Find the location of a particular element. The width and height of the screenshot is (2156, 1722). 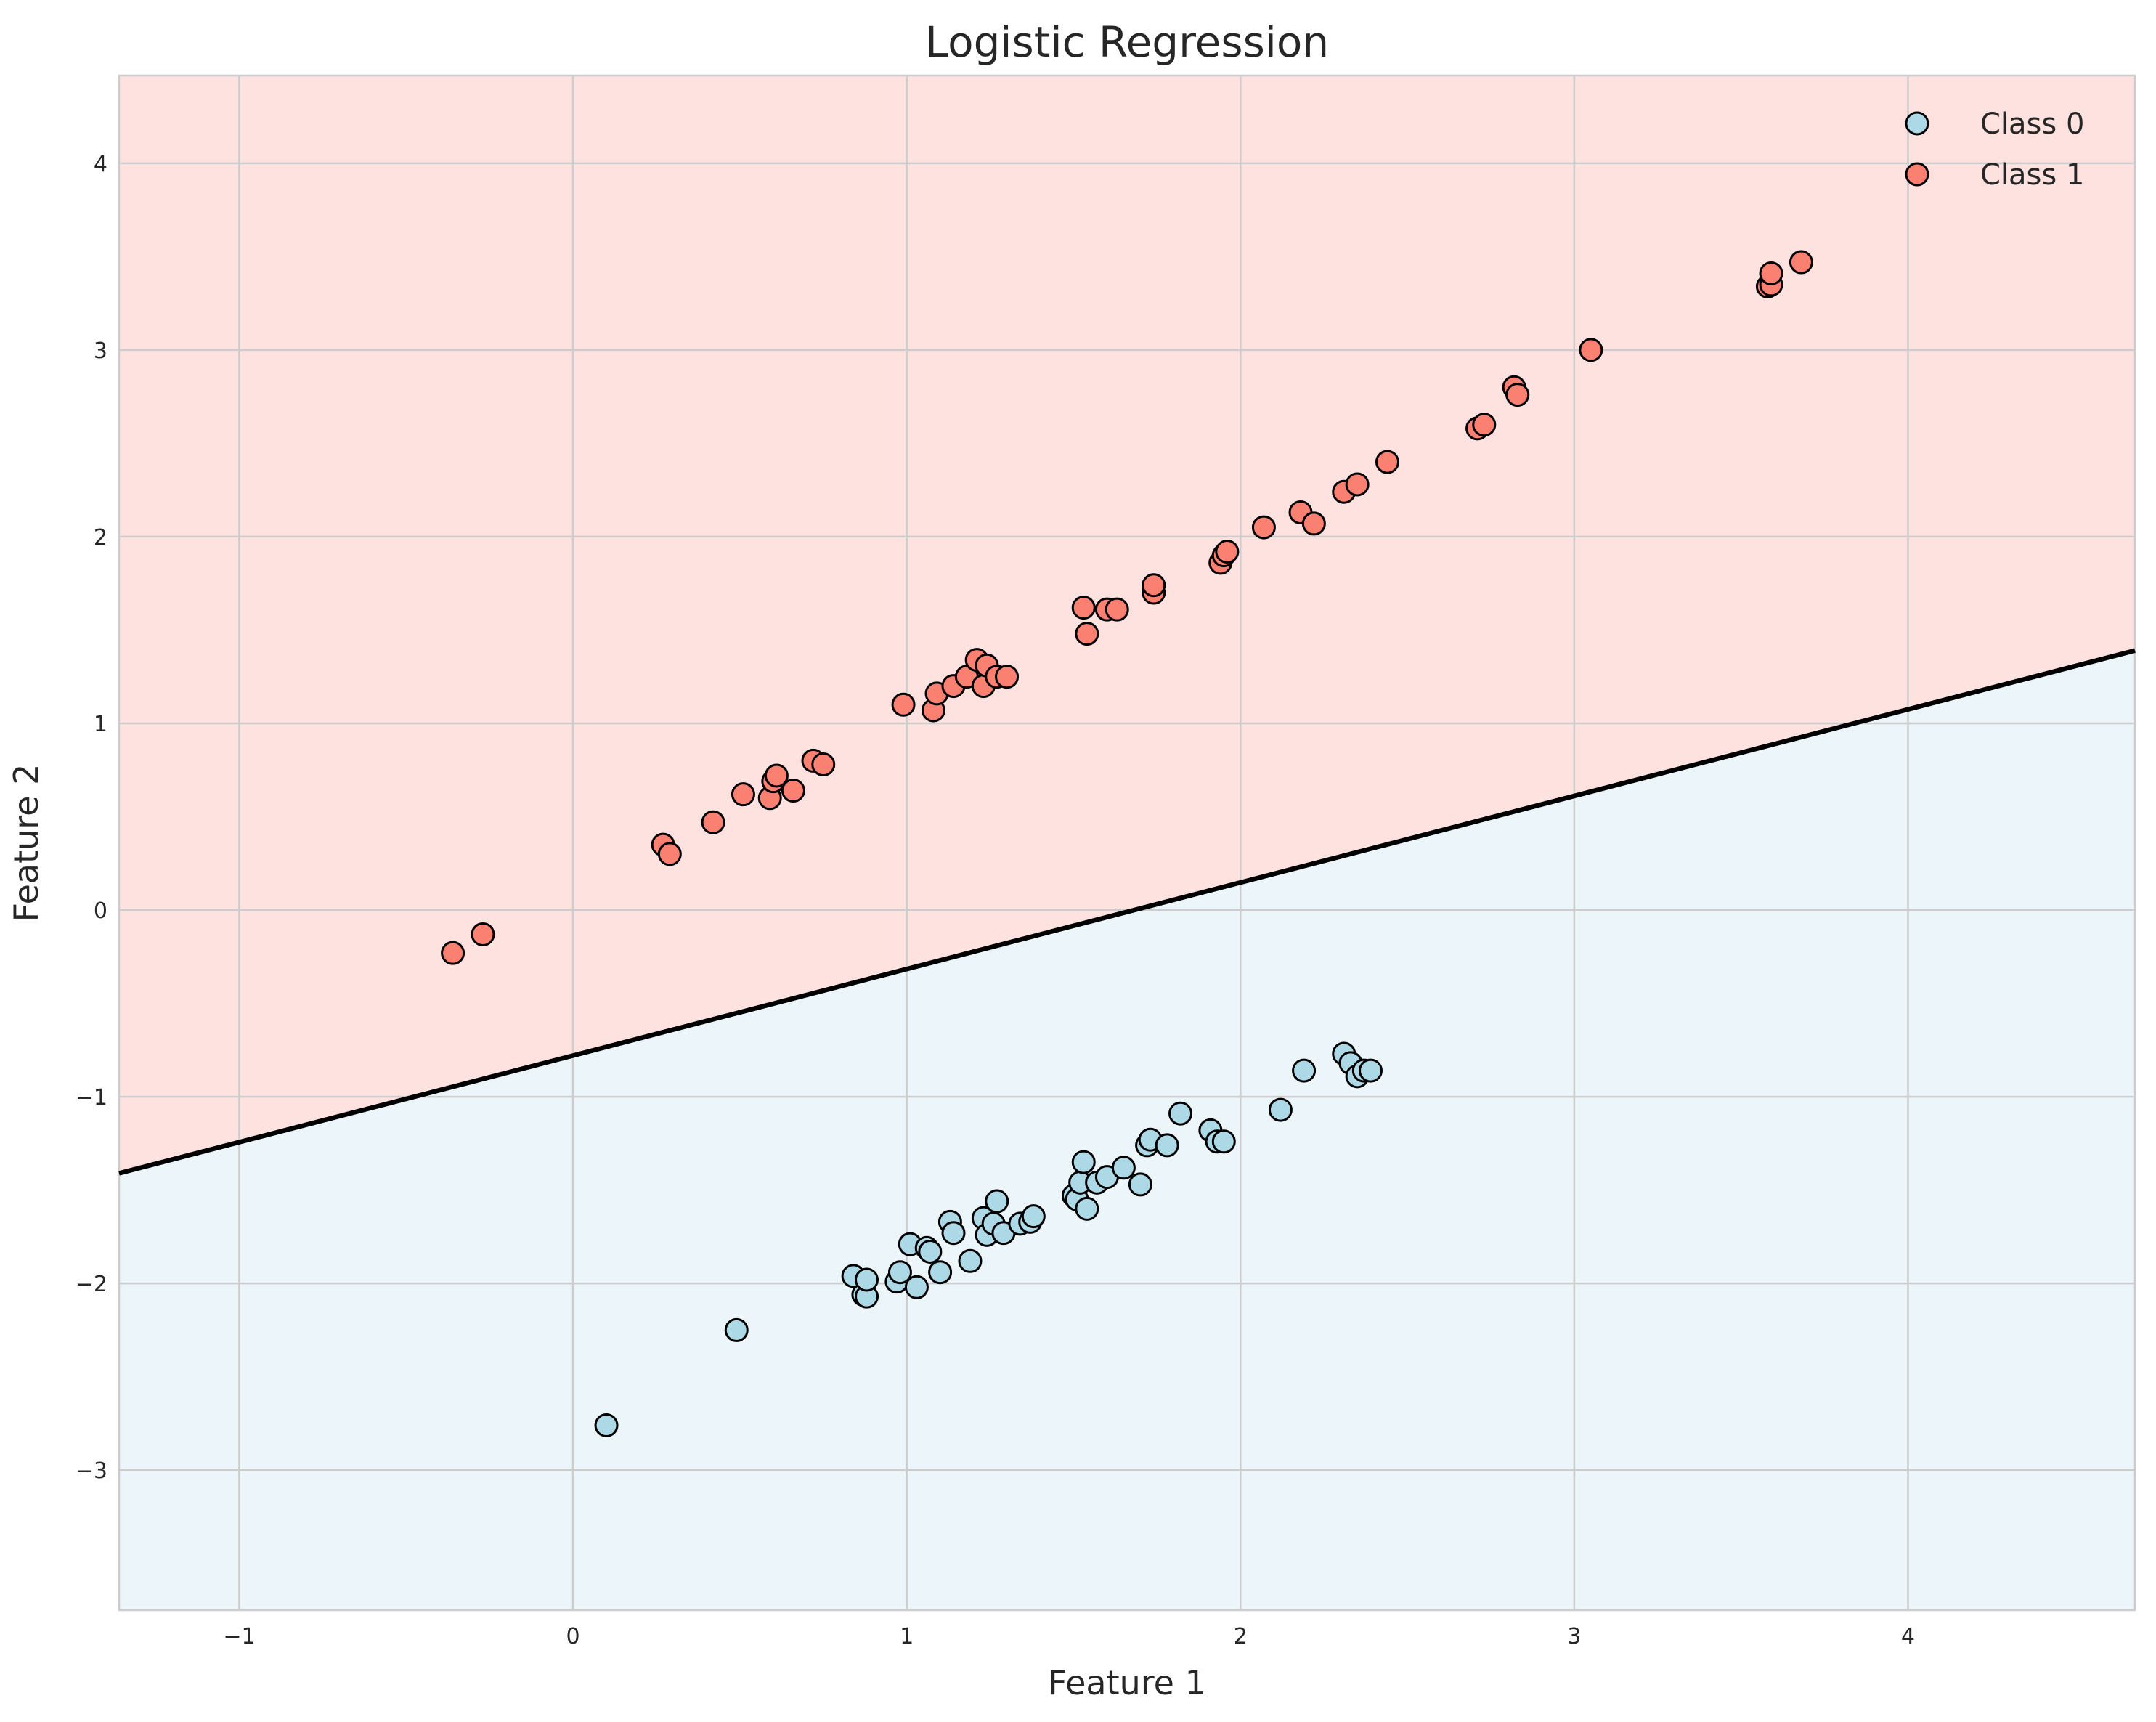

y-tick-label: 1 is located at coordinates (100, 724).